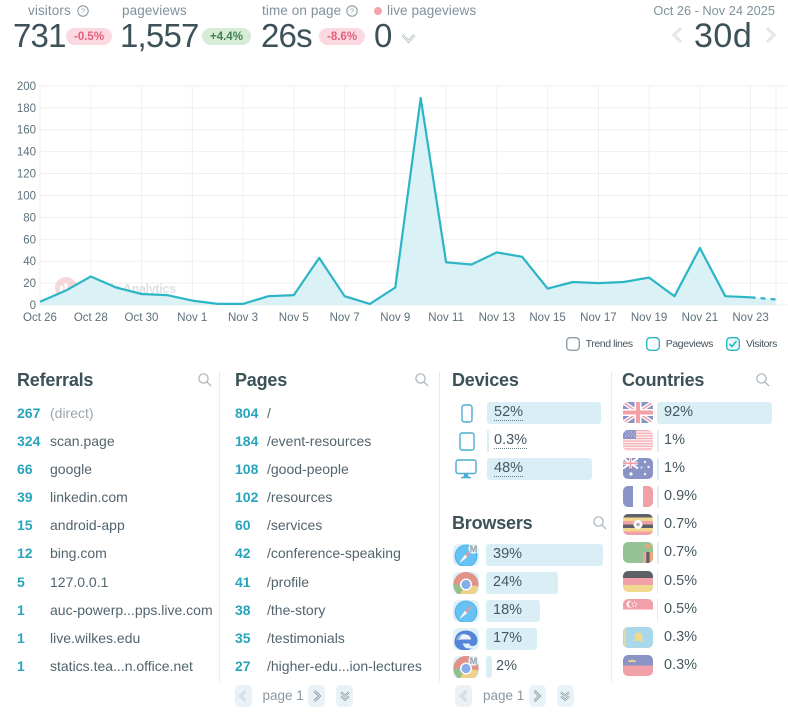 The image size is (788, 720). I want to click on svg-text: Nov 21, so click(700, 318).